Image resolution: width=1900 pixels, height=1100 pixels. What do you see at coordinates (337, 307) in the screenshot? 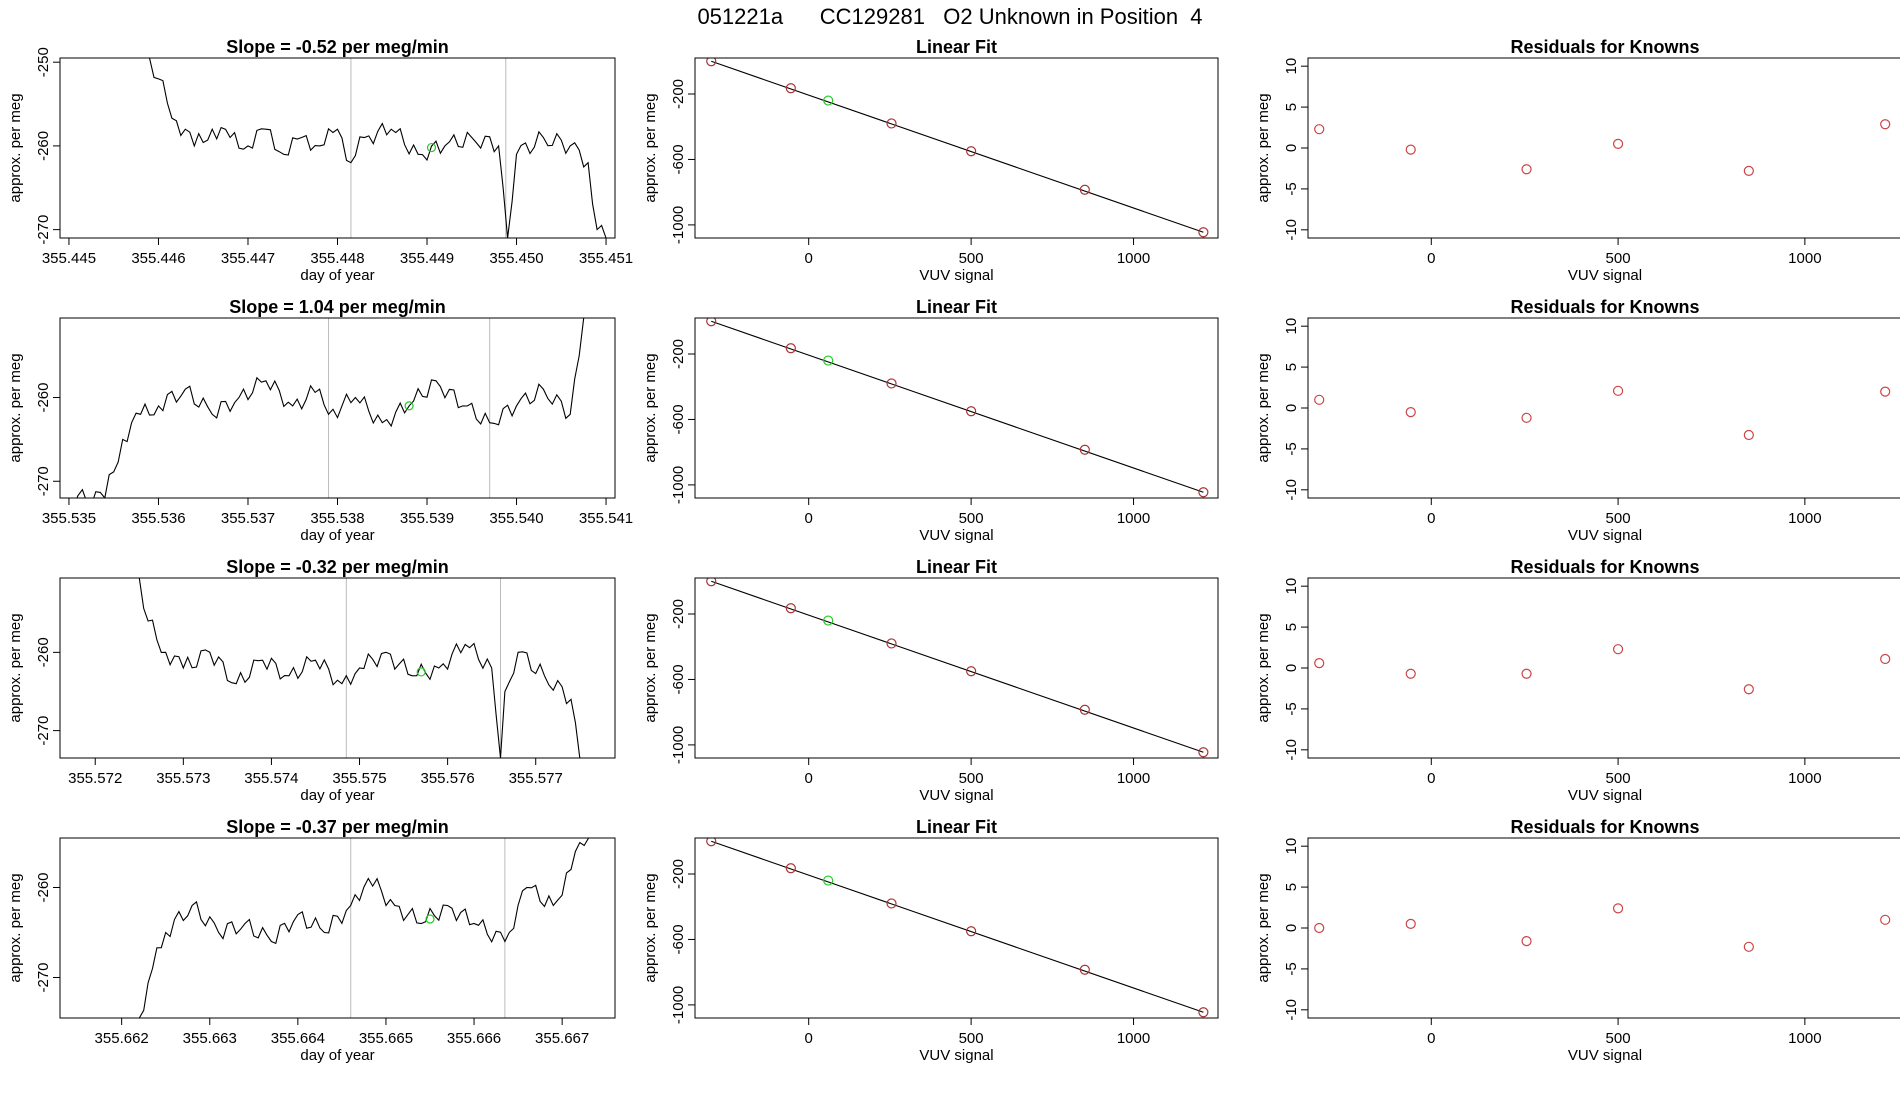
I see `panel-title: Slope = 1.04 per meg/min` at bounding box center [337, 307].